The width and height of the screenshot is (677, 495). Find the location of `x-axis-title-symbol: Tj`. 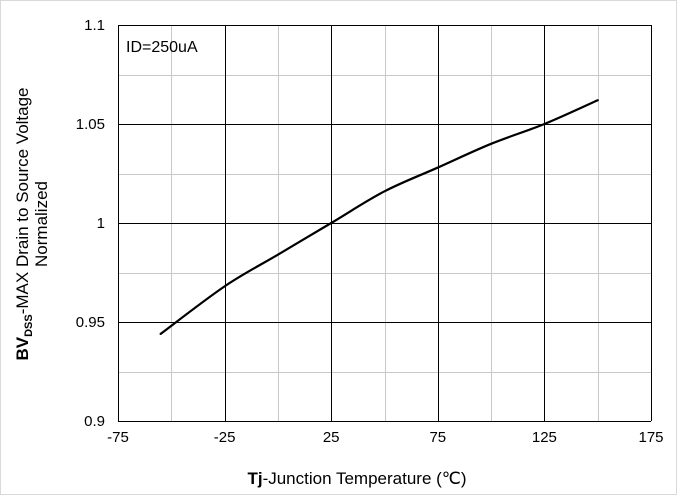

x-axis-title-symbol: Tj is located at coordinates (254, 478).